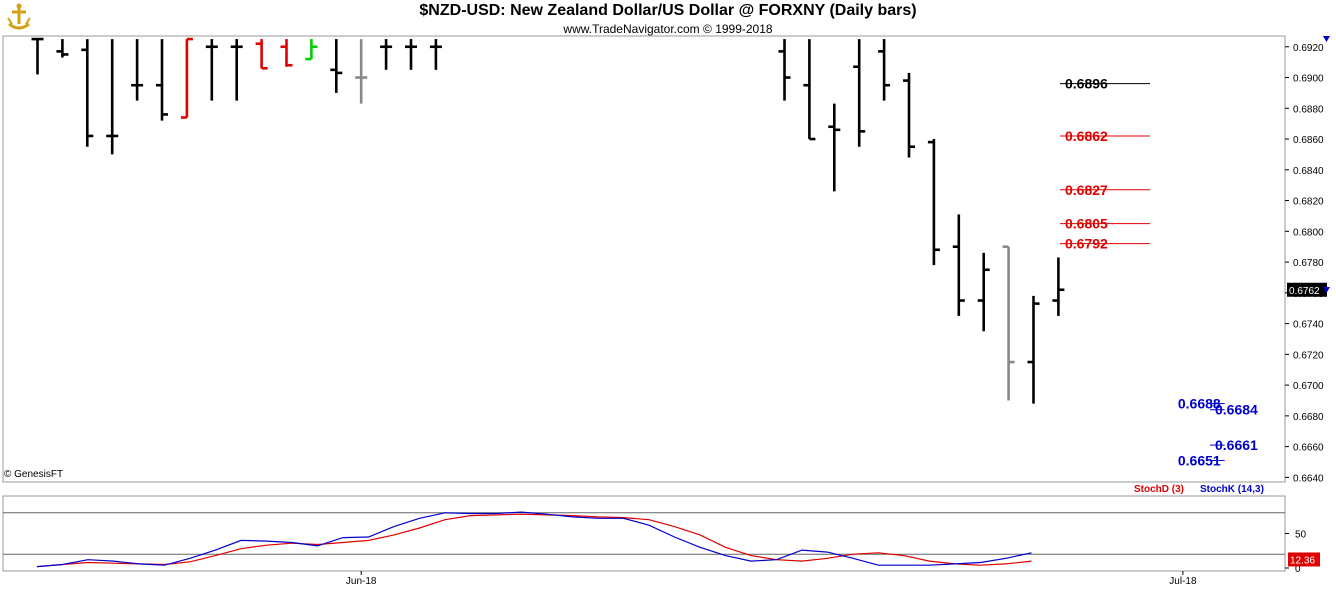 Image resolution: width=1336 pixels, height=591 pixels. Describe the element at coordinates (1308, 140) in the screenshot. I see `price-tick-label: 0.6860` at that location.